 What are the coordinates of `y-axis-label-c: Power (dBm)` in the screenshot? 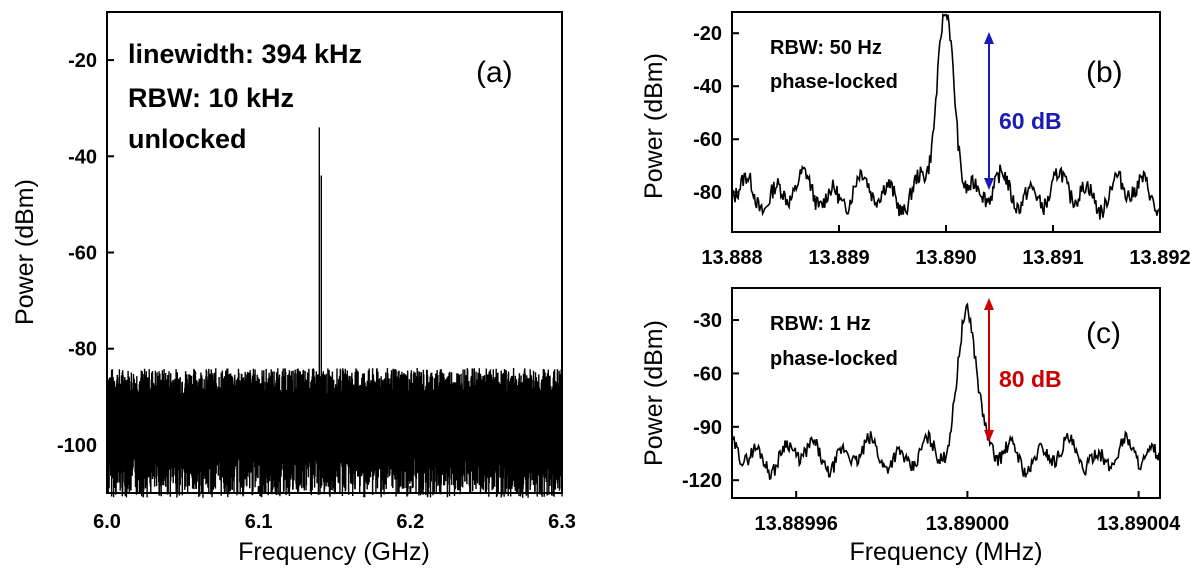 It's located at (654, 393).